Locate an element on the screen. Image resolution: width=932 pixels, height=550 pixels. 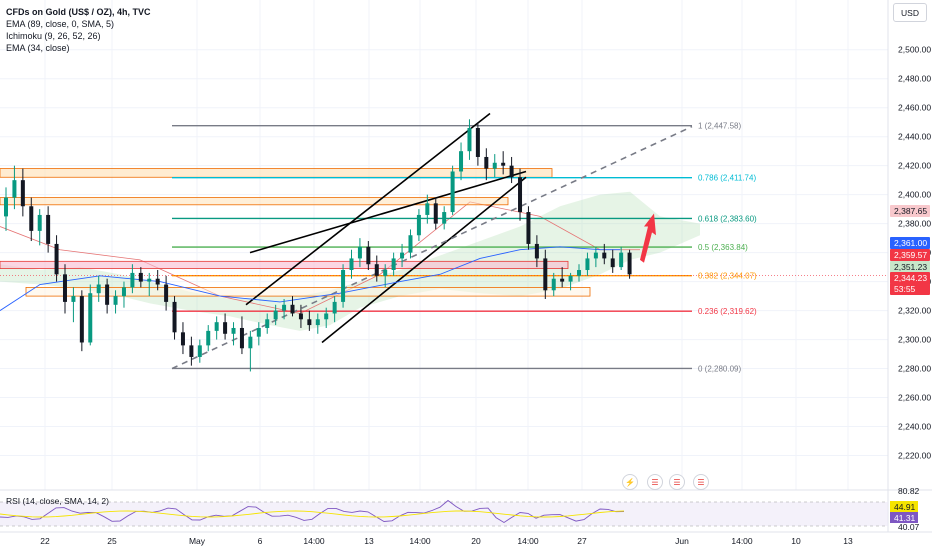
price-axis-label: 2,460.00 is located at coordinates (914, 108).